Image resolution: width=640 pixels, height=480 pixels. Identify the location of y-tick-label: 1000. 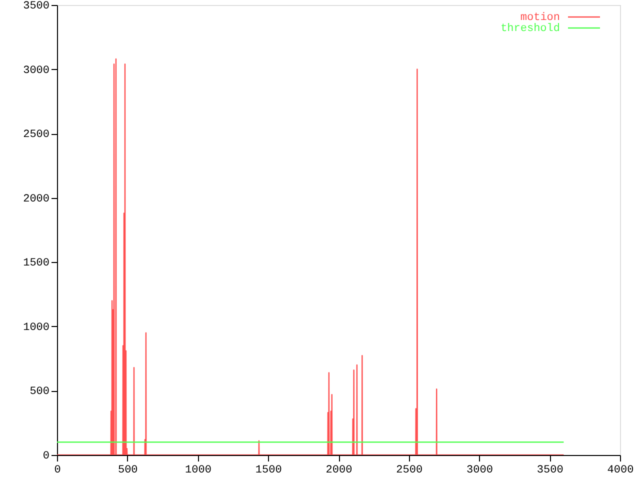
(36, 328).